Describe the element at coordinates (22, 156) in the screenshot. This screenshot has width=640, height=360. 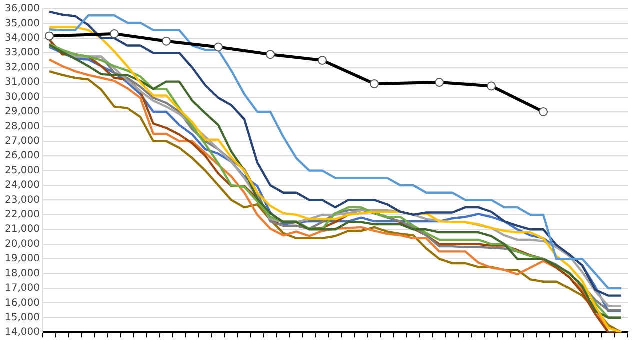
I see `y-tick-label: 26,000` at that location.